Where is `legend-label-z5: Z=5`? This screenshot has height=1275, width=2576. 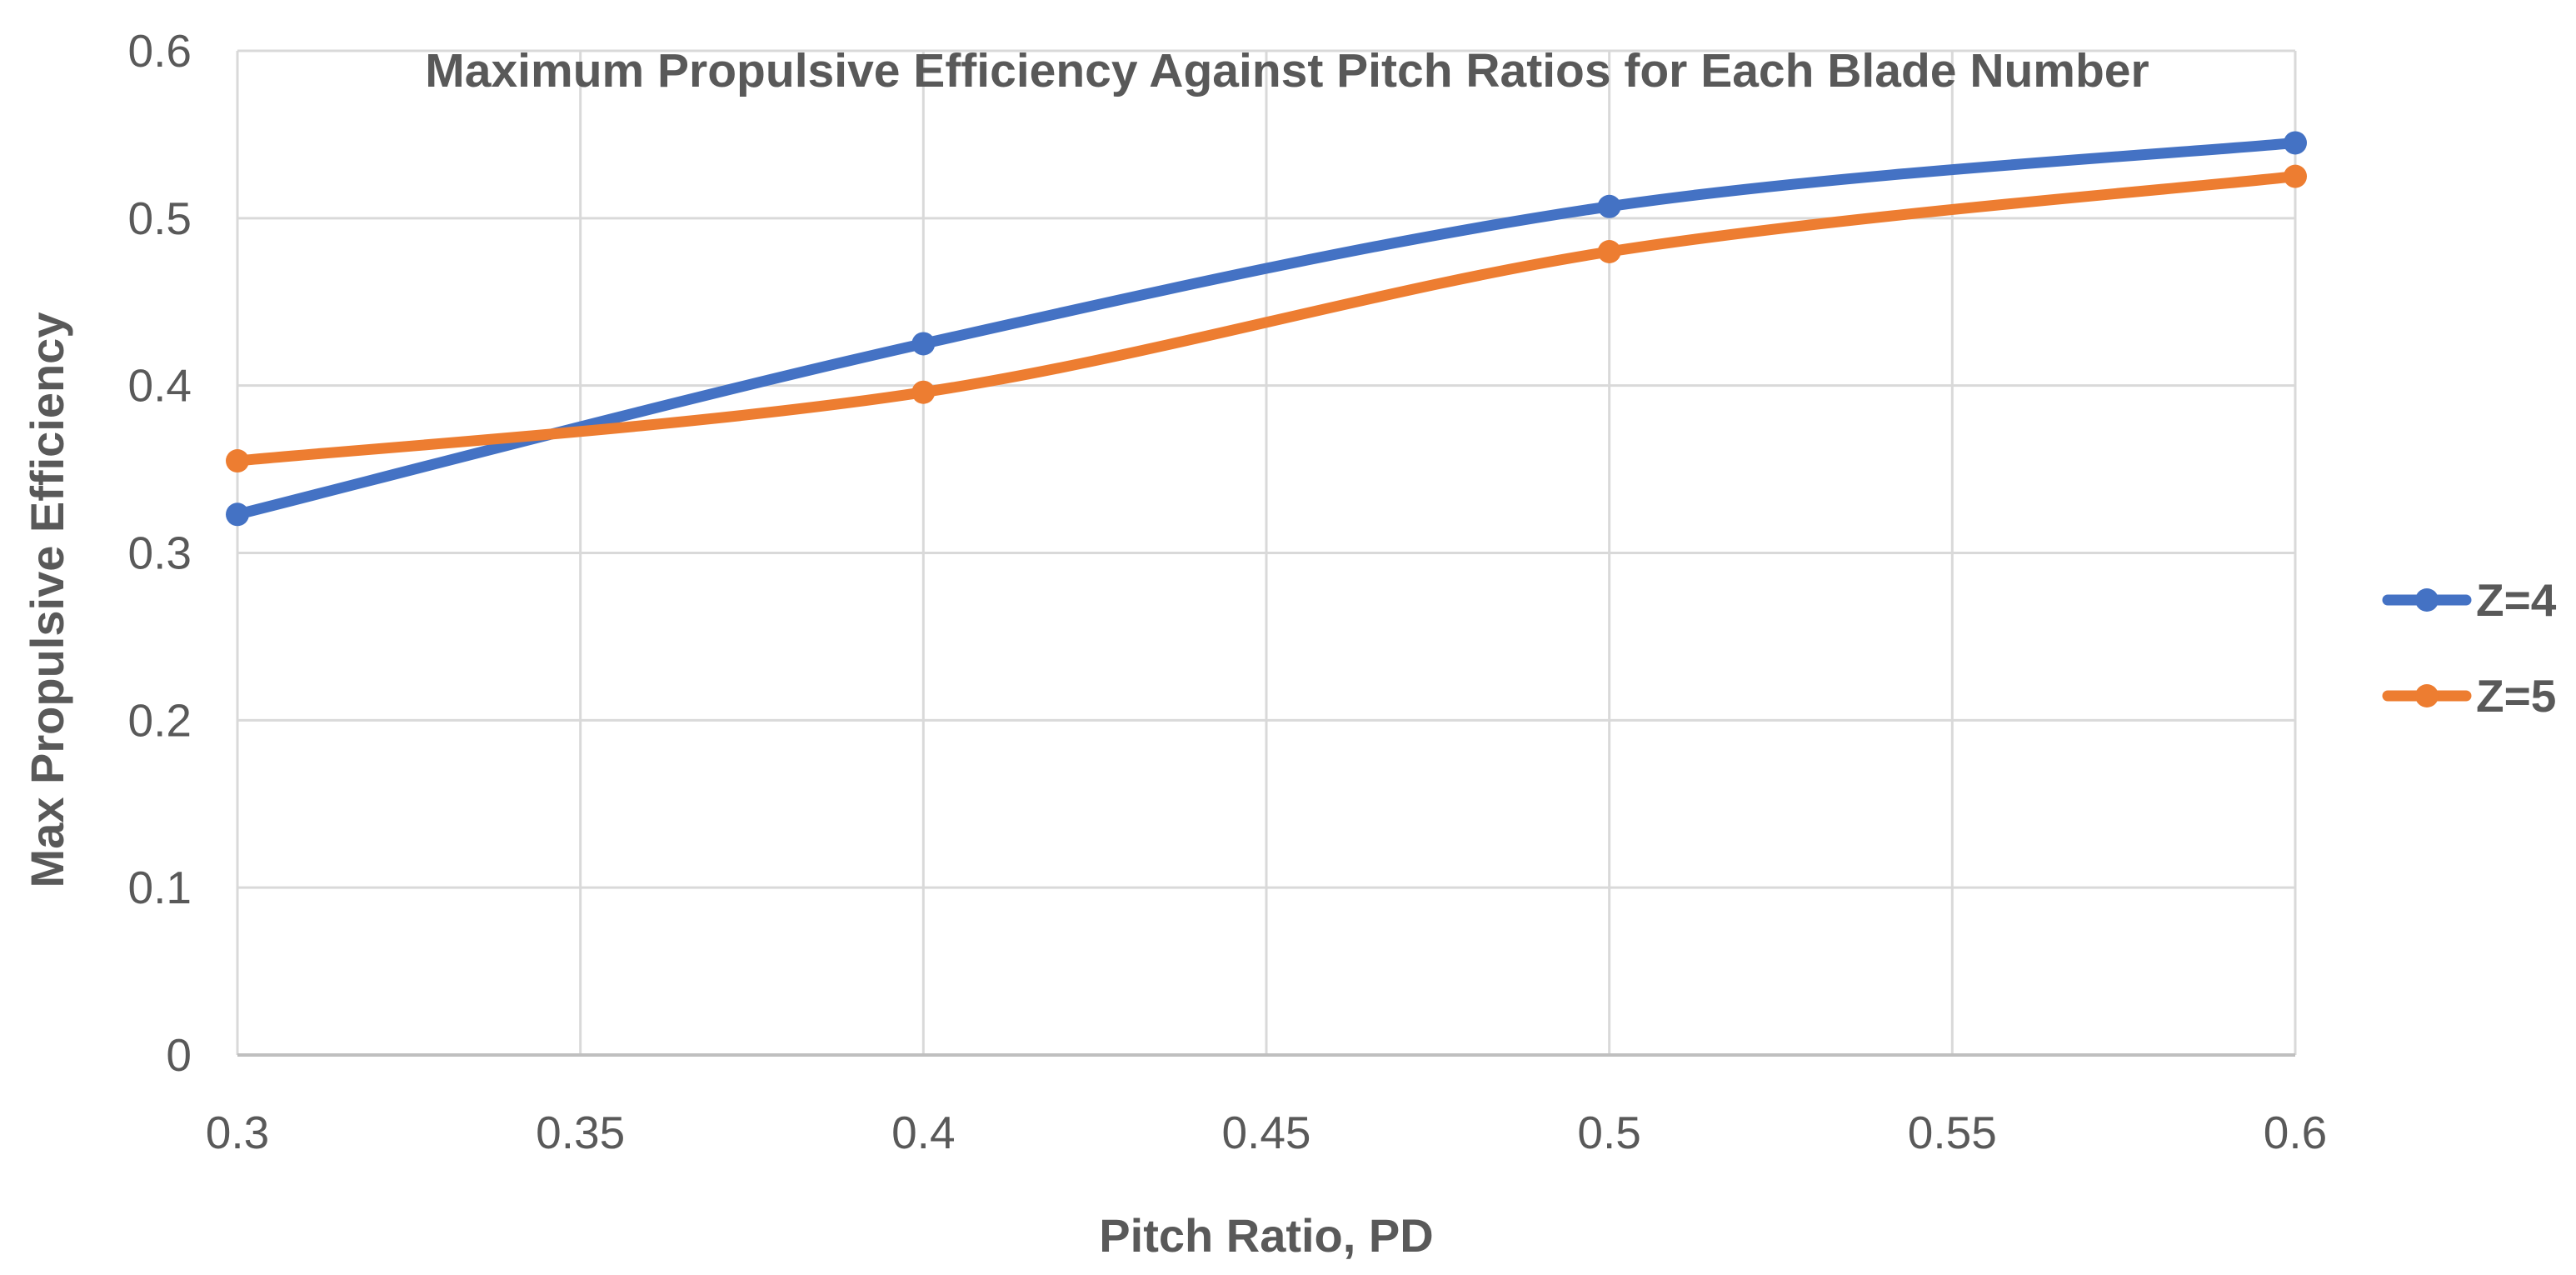
legend-label-z5: Z=5 is located at coordinates (2516, 696).